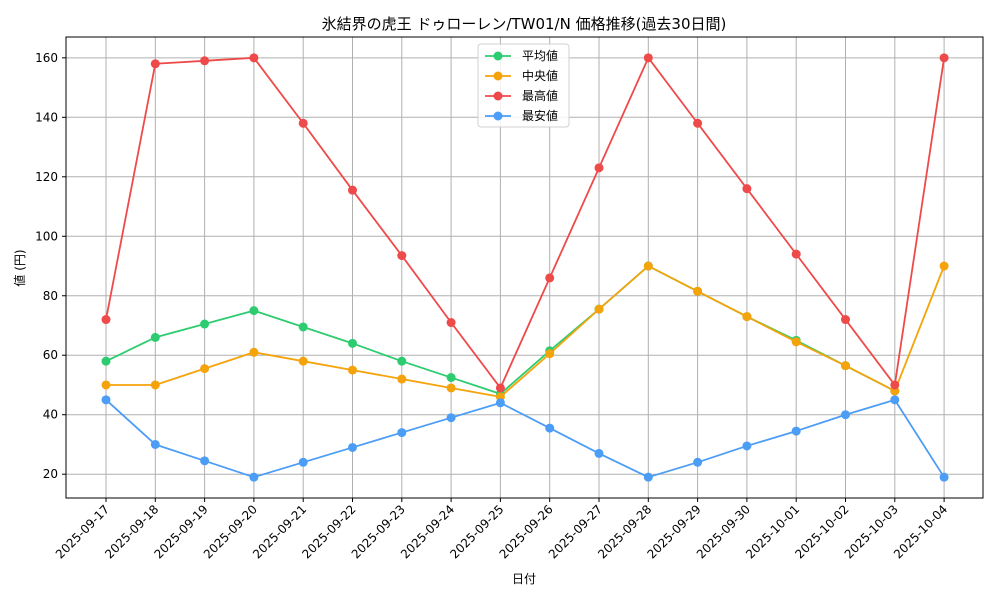 Image resolution: width=1000 pixels, height=600 pixels. I want to click on y-axis: 20 40 60 80 100 120 140 160, so click(50, 266).